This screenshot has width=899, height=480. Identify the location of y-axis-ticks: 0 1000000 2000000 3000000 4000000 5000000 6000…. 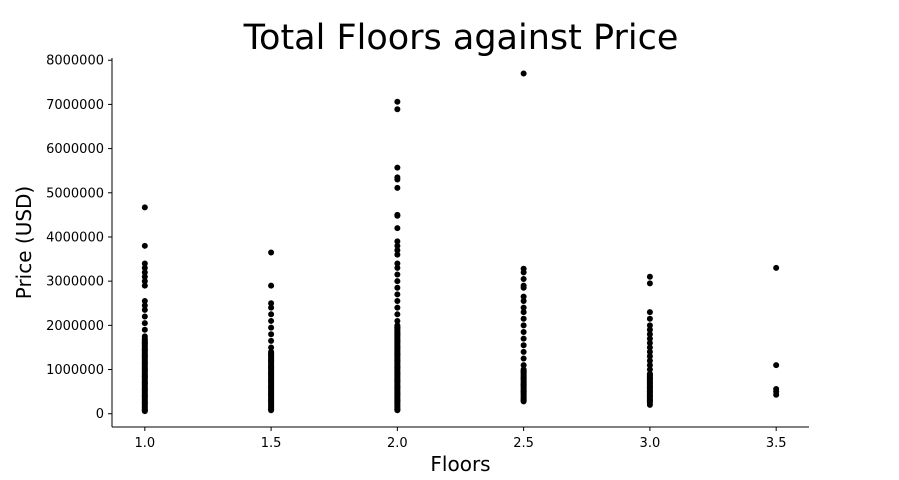
(79, 238).